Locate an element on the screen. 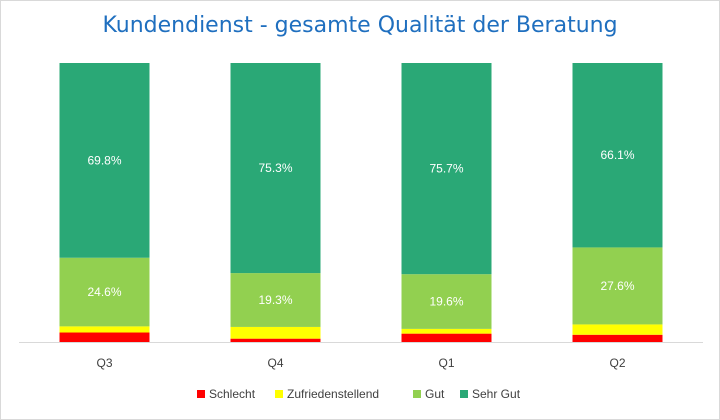 This screenshot has width=720, height=420. bar-zufriedenstellend-q3 is located at coordinates (104, 329).